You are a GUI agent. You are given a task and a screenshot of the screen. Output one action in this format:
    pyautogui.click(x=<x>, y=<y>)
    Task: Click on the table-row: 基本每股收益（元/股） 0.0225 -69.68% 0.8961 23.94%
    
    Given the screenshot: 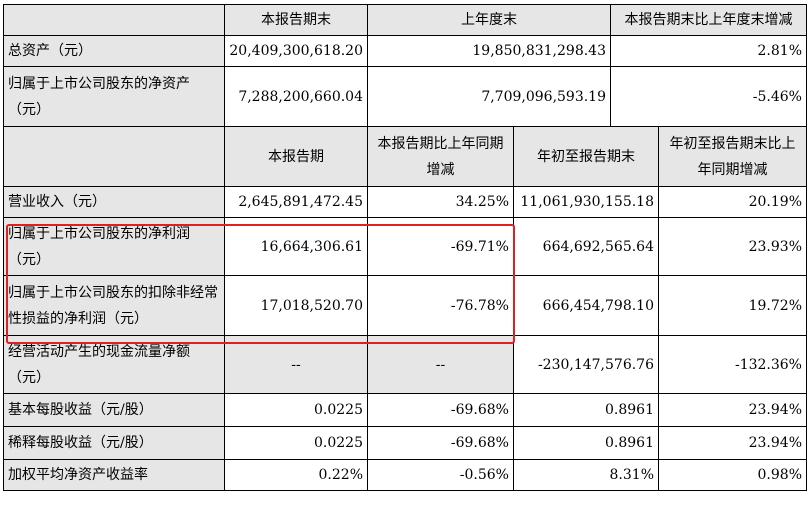 What is the action you would take?
    pyautogui.click(x=405, y=410)
    